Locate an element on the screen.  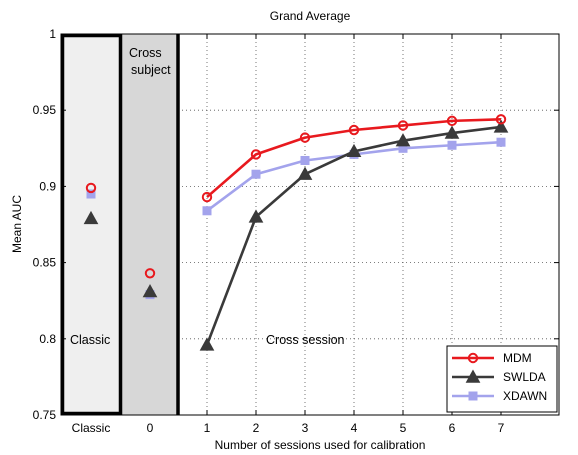
x-tick-label: 4 is located at coordinates (354, 428).